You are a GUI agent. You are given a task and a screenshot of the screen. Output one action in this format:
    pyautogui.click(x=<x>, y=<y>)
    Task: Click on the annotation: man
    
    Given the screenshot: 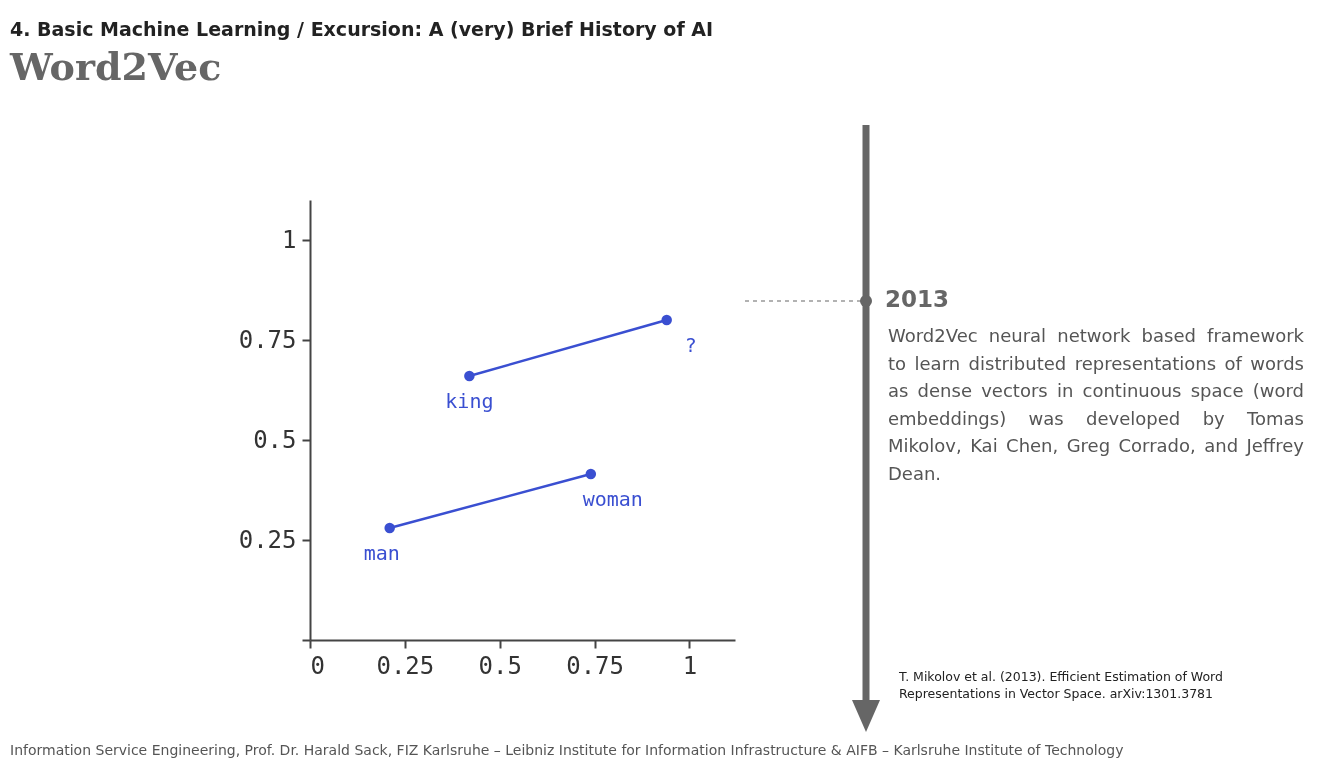 What is the action you would take?
    pyautogui.click(x=381, y=553)
    